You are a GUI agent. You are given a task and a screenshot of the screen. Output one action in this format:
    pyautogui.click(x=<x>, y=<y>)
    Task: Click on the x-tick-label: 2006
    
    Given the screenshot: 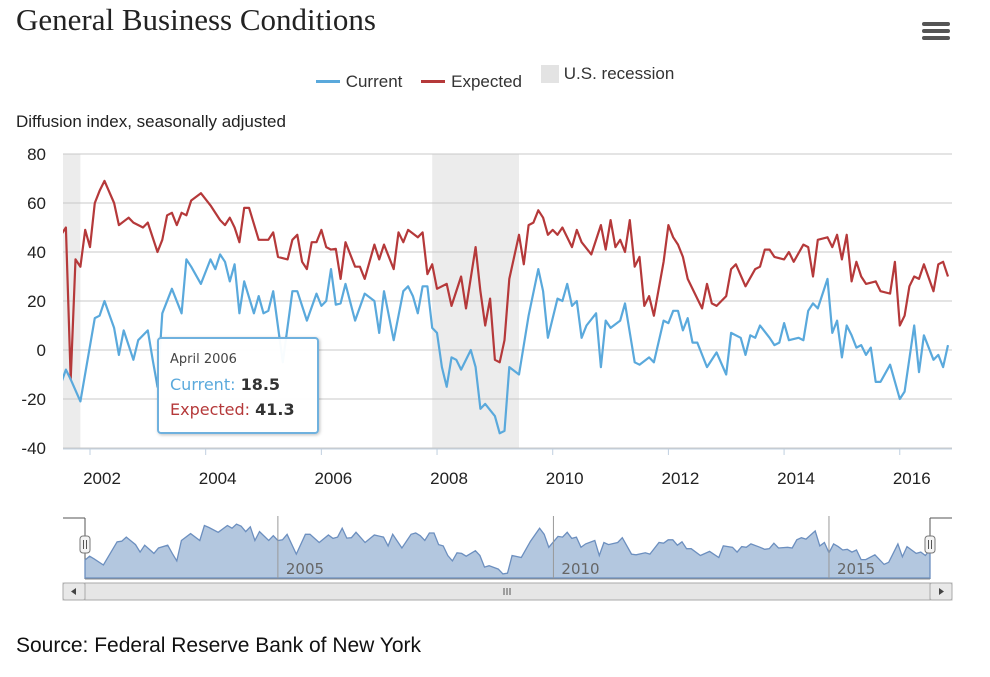 What is the action you would take?
    pyautogui.click(x=333, y=478)
    